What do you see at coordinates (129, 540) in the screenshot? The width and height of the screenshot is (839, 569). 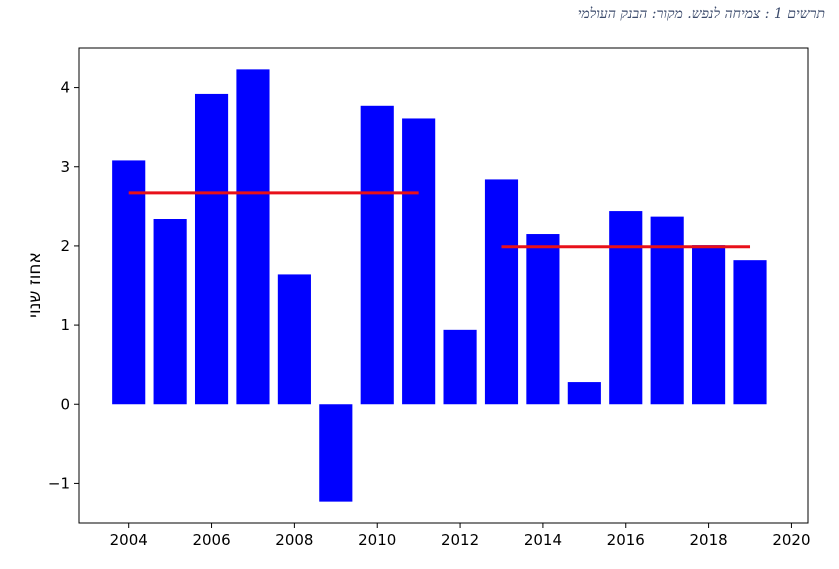 I see `x-tick-label: 2004` at bounding box center [129, 540].